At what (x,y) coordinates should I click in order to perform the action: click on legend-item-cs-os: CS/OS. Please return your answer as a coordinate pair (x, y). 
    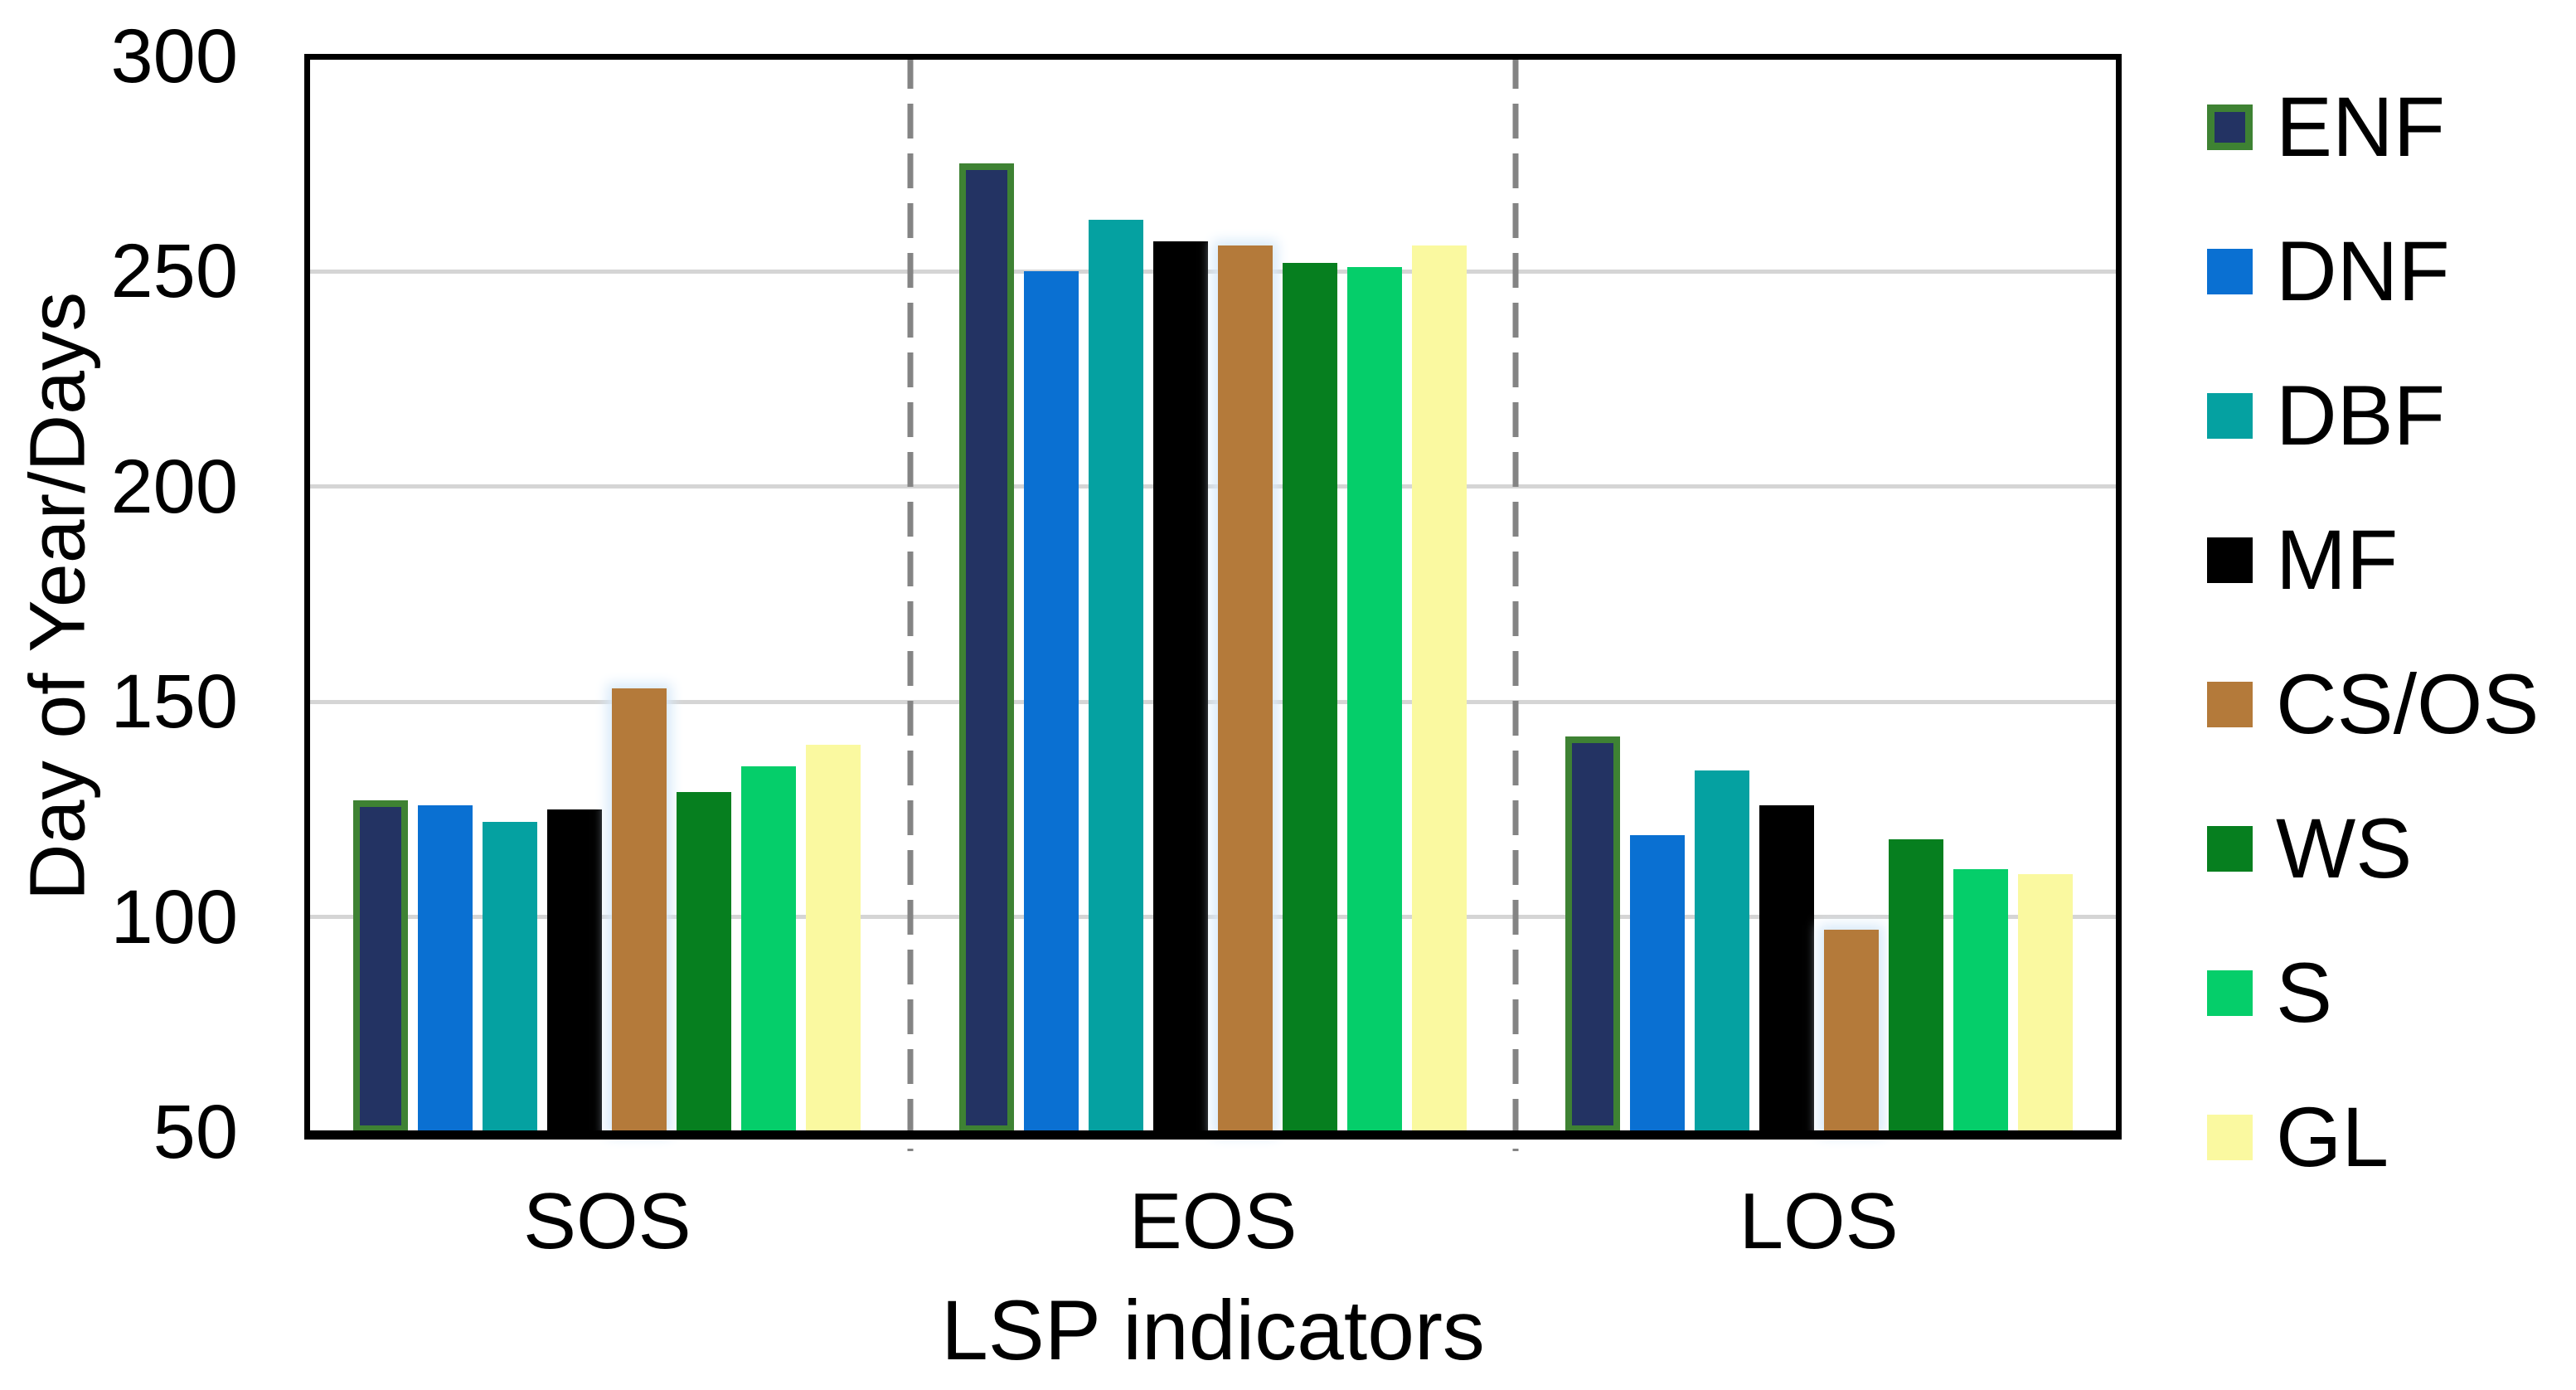
    Looking at the image, I should click on (2373, 704).